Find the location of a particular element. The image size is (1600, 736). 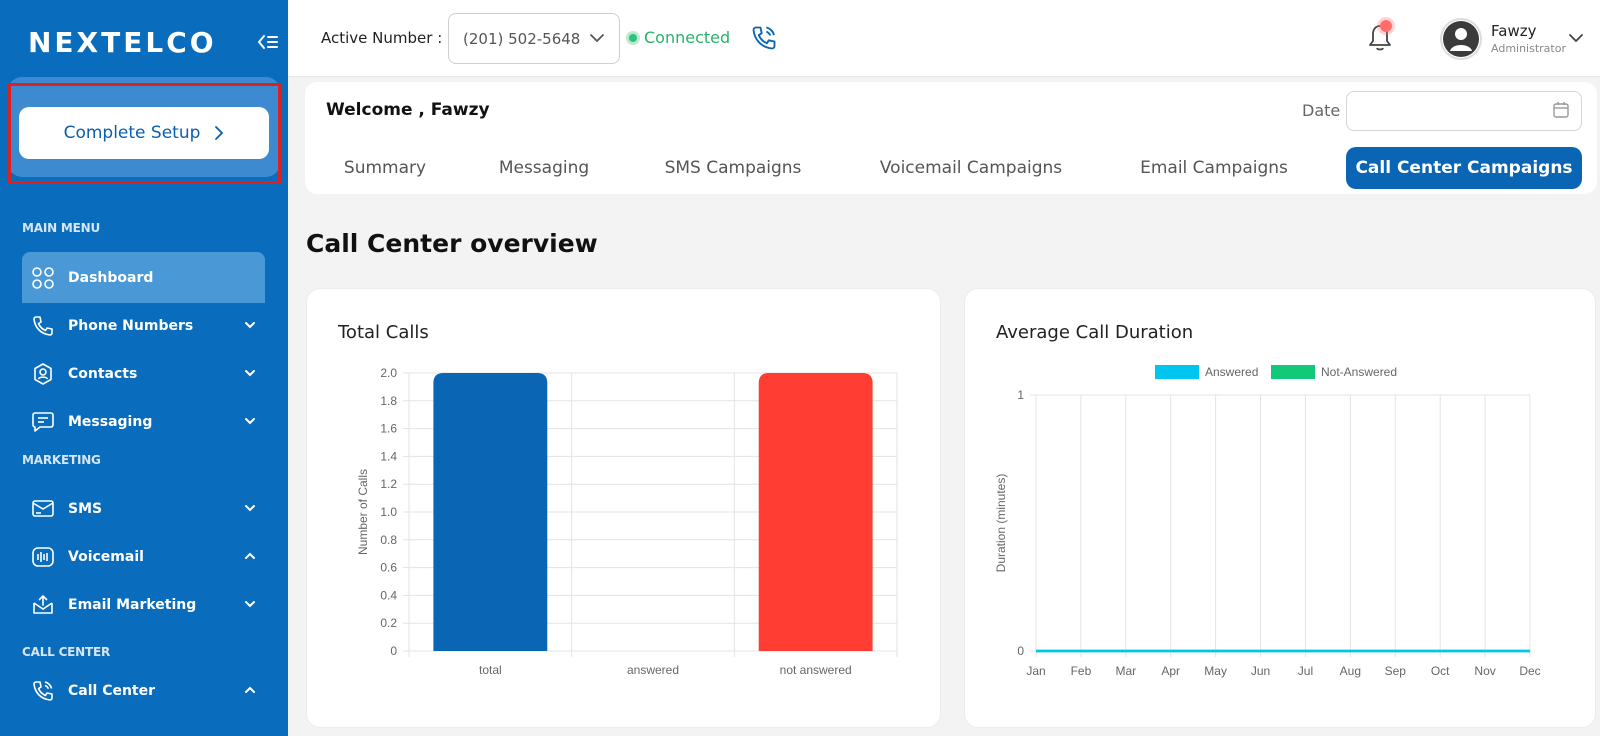

y-tick-label: 2.0 is located at coordinates (388, 373).